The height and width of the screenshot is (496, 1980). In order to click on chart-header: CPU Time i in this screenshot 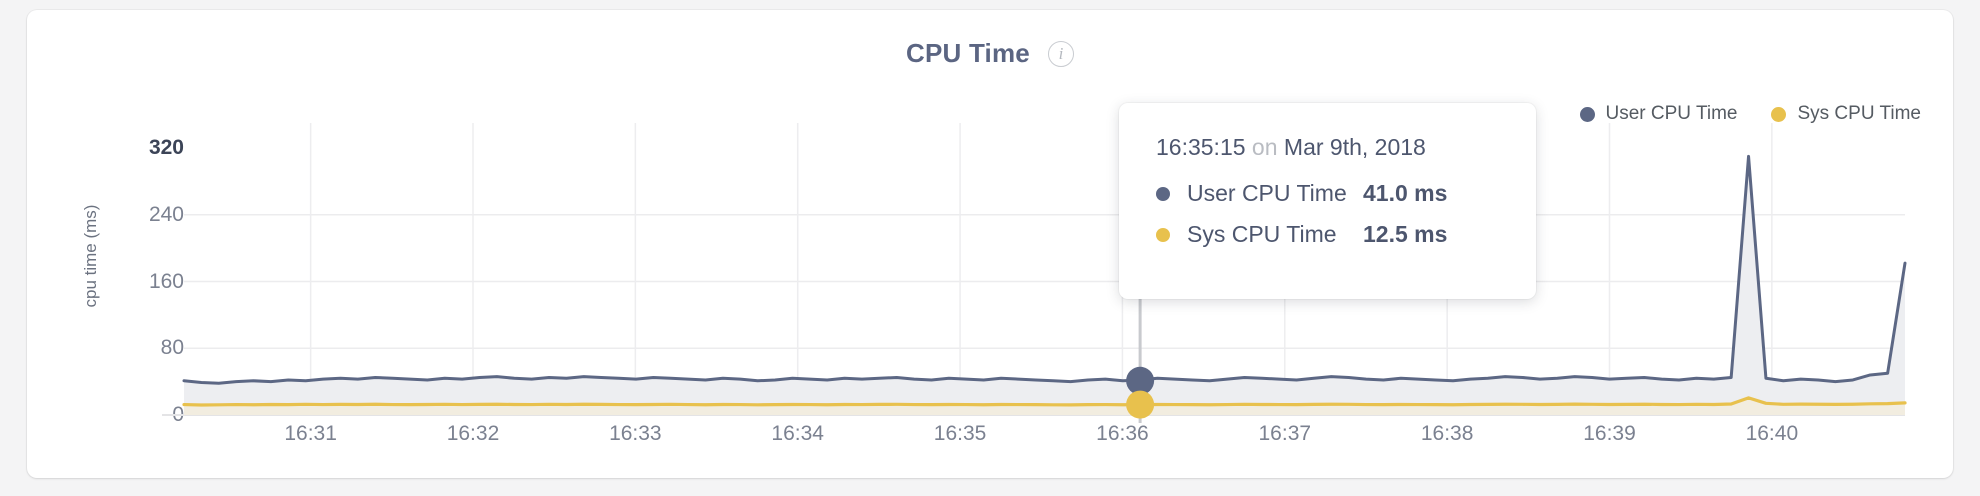, I will do `click(990, 53)`.